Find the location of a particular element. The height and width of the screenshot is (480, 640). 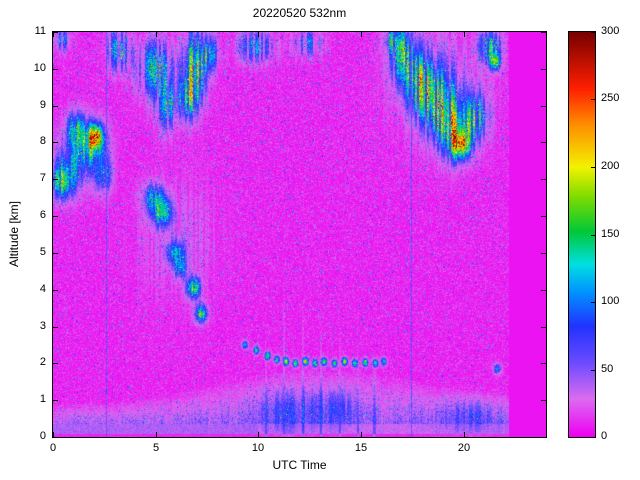

x-tick-label: 0 is located at coordinates (53, 448).